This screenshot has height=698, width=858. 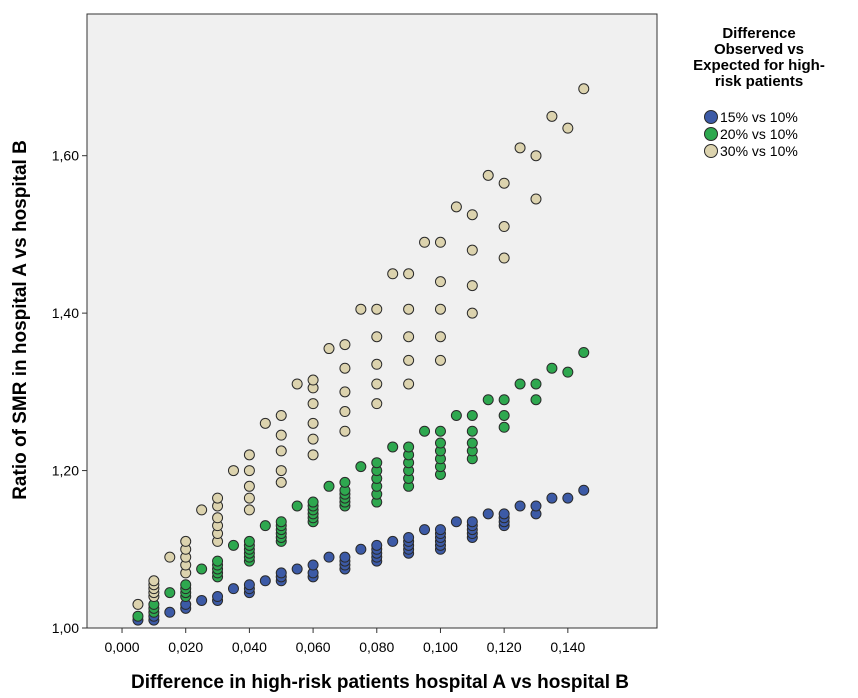 I want to click on y-tick-label: 1,60, so click(x=65, y=156).